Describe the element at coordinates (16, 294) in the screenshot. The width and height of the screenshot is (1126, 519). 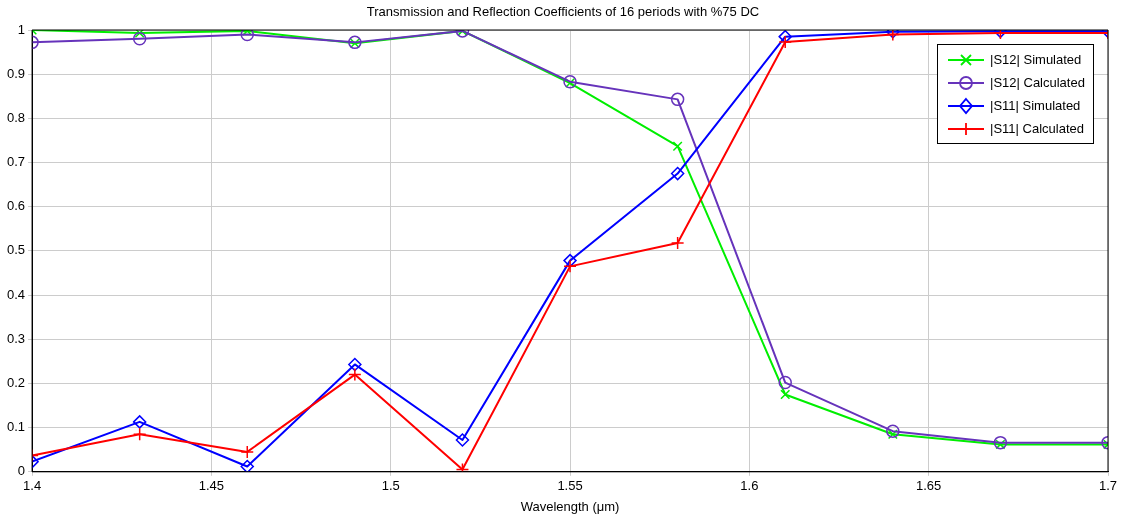
I see `y-tick-label: 0.4` at that location.